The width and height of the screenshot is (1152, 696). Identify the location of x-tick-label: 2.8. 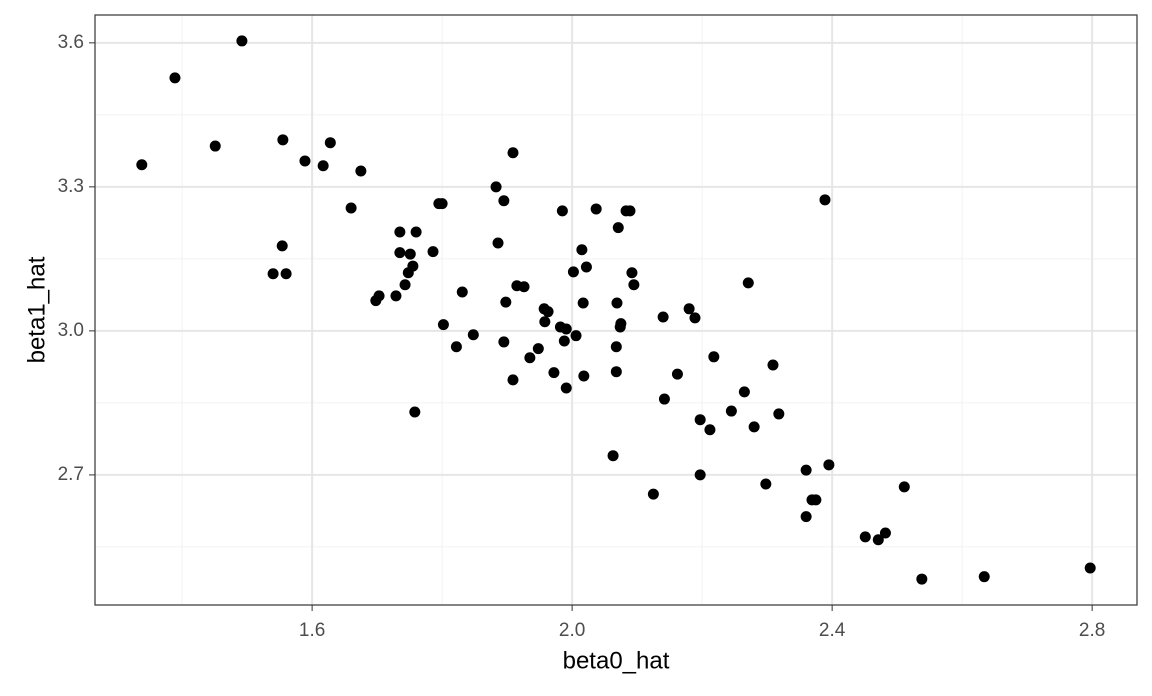
(1092, 630).